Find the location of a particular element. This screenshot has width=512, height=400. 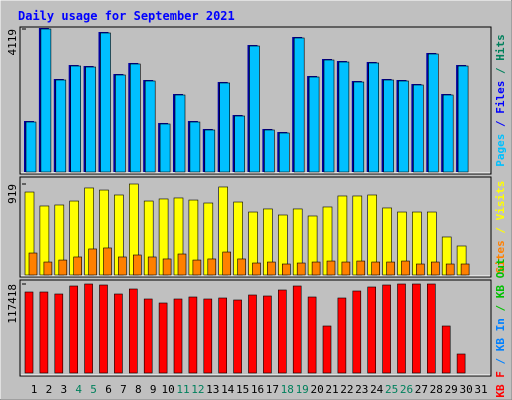

x-tick-label: 21 is located at coordinates (331, 389).